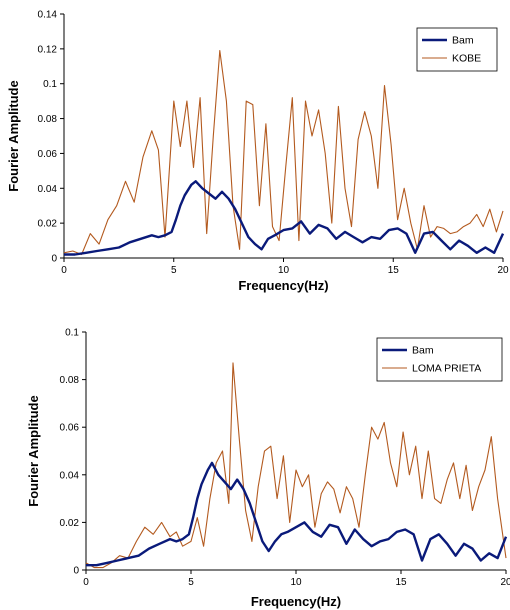  Describe the element at coordinates (48, 49) in the screenshot. I see `y-tick-label: 0.12` at that location.